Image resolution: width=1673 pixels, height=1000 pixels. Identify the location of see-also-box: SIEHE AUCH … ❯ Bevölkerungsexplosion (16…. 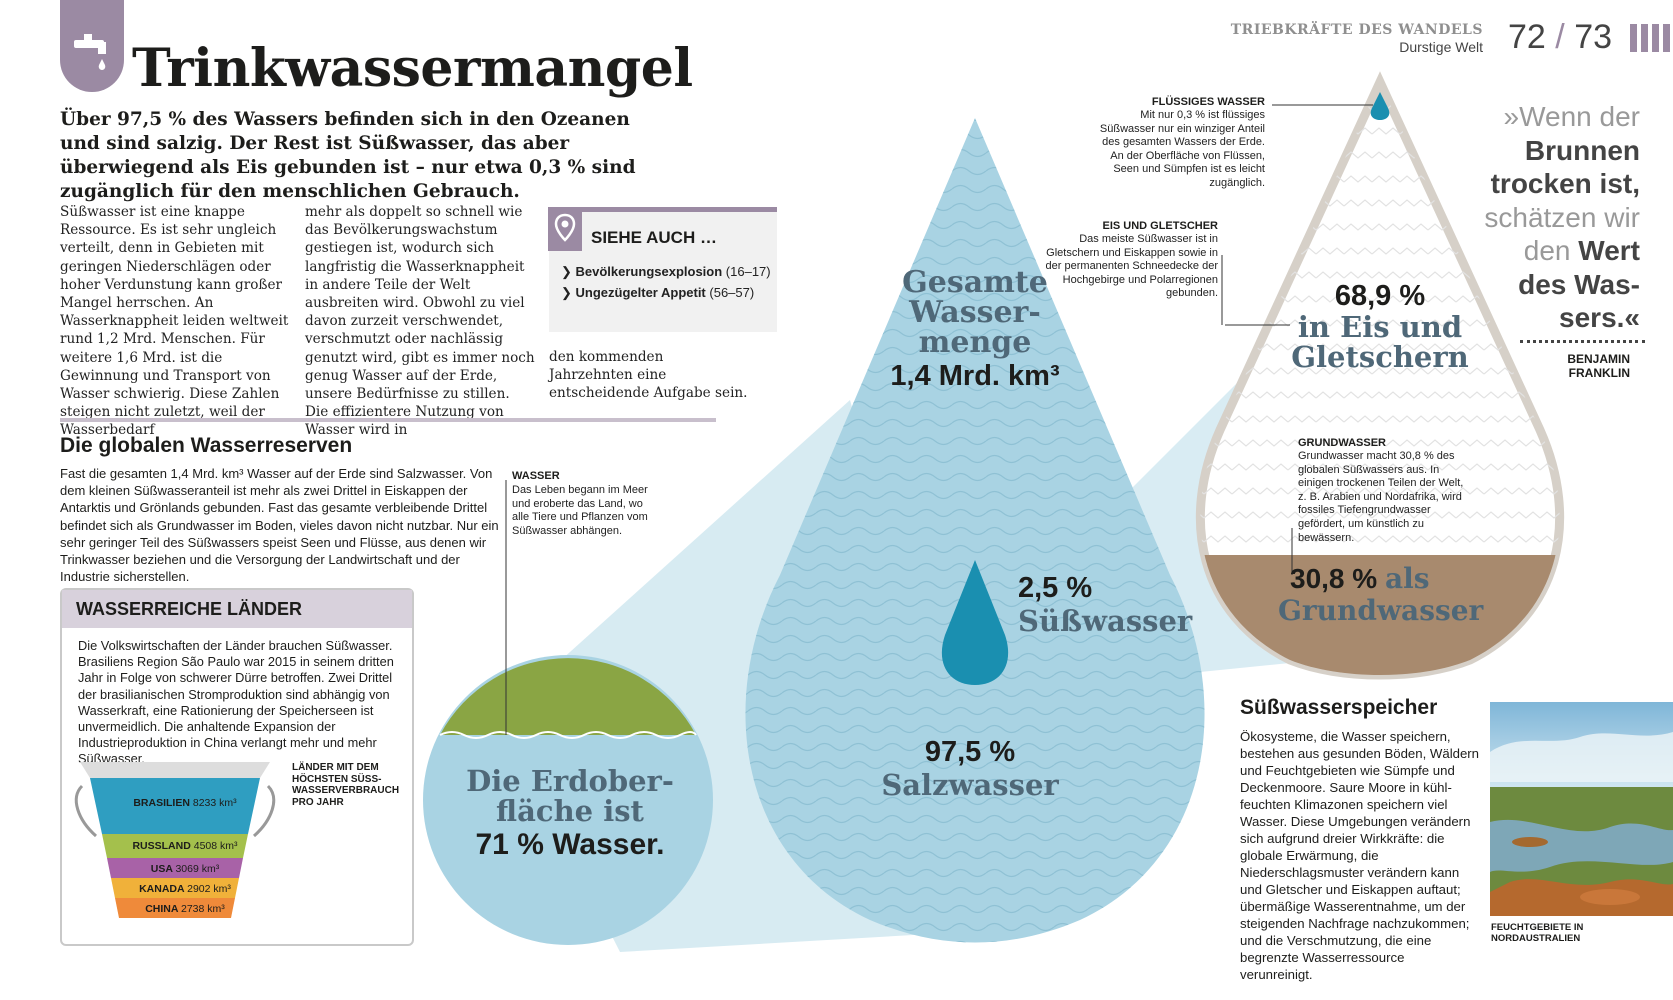
(662, 269).